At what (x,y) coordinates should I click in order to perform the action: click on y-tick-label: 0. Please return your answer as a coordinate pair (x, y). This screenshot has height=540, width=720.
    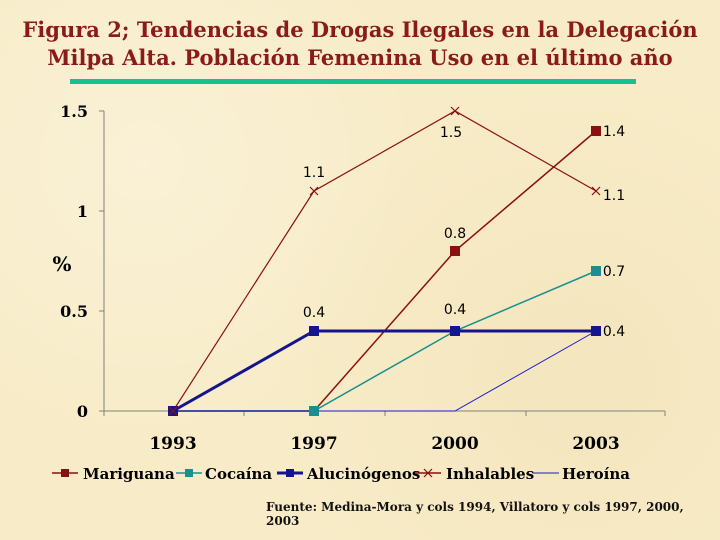
    Looking at the image, I should click on (82, 411).